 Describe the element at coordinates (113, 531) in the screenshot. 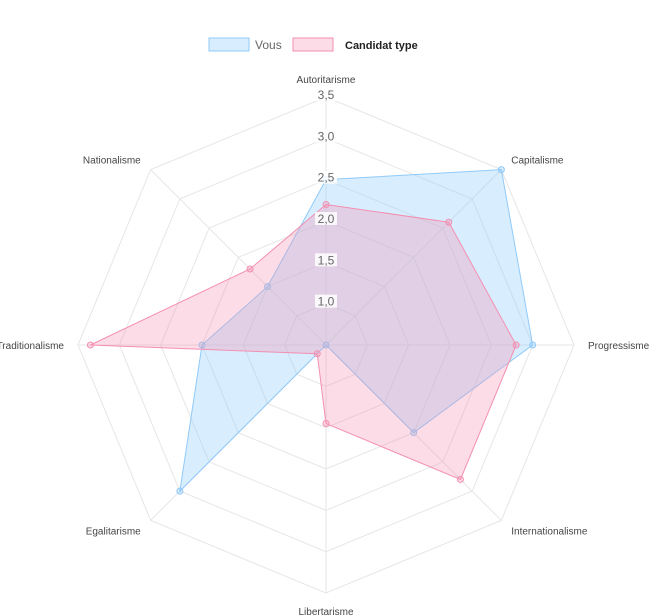

I see `axis-label-egalitarisme: Egalitarisme` at that location.